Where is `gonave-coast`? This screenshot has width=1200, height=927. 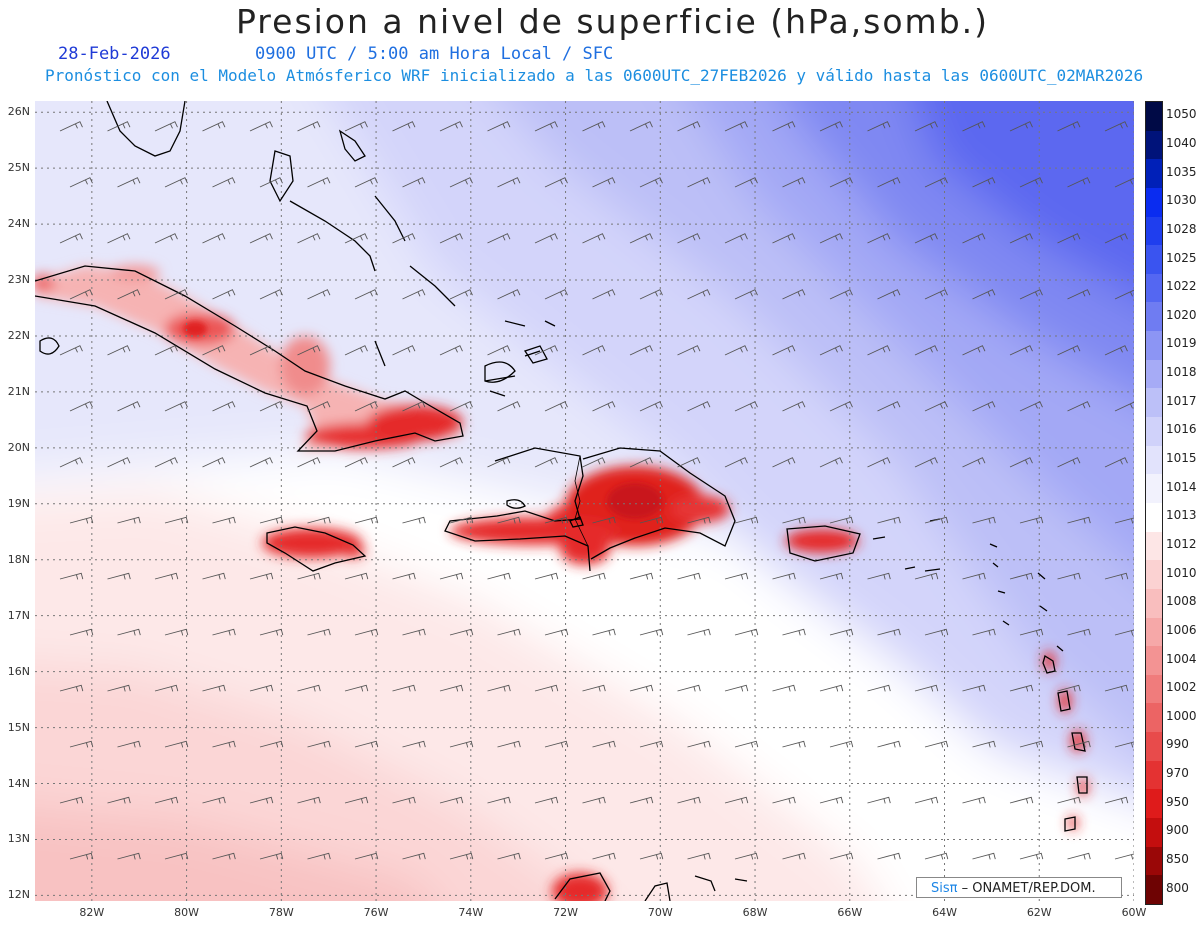 gonave-coast is located at coordinates (576, 522).